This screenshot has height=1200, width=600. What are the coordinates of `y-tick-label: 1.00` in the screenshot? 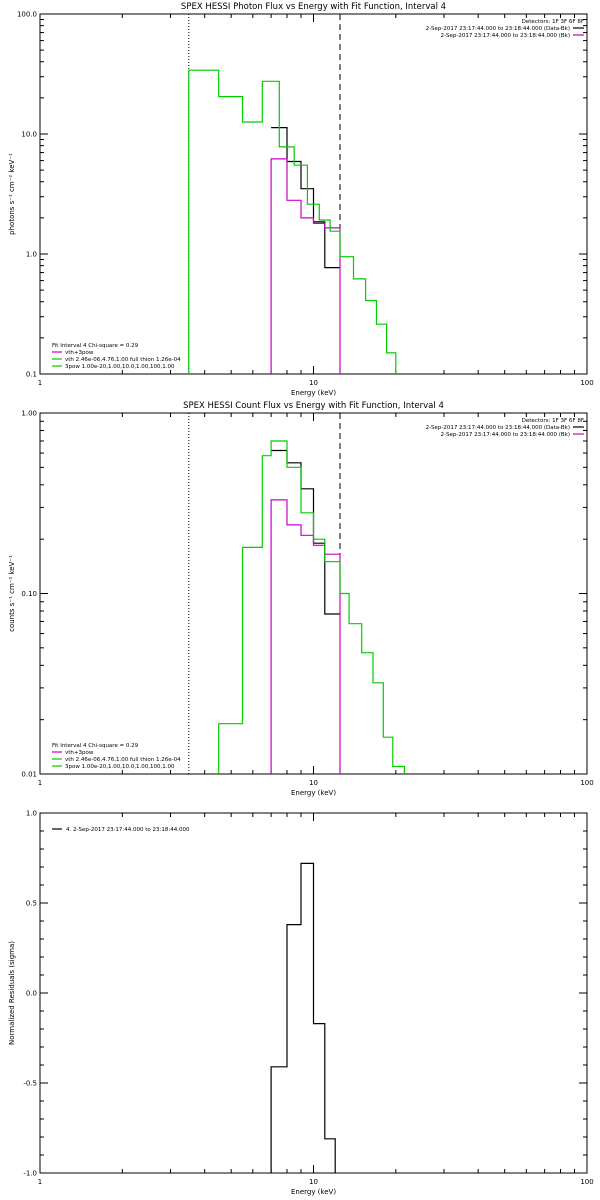 It's located at (29, 414).